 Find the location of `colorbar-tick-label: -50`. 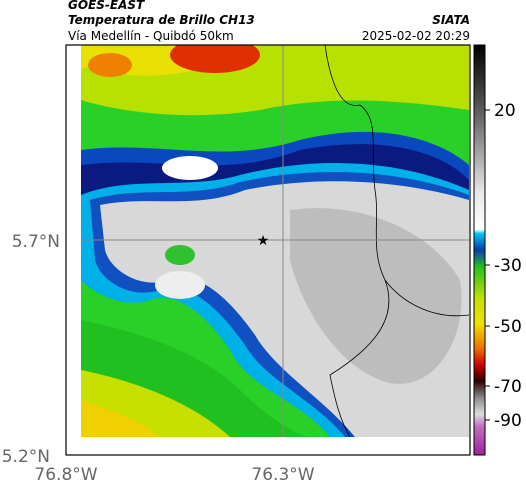

colorbar-tick-label: -50 is located at coordinates (508, 327).